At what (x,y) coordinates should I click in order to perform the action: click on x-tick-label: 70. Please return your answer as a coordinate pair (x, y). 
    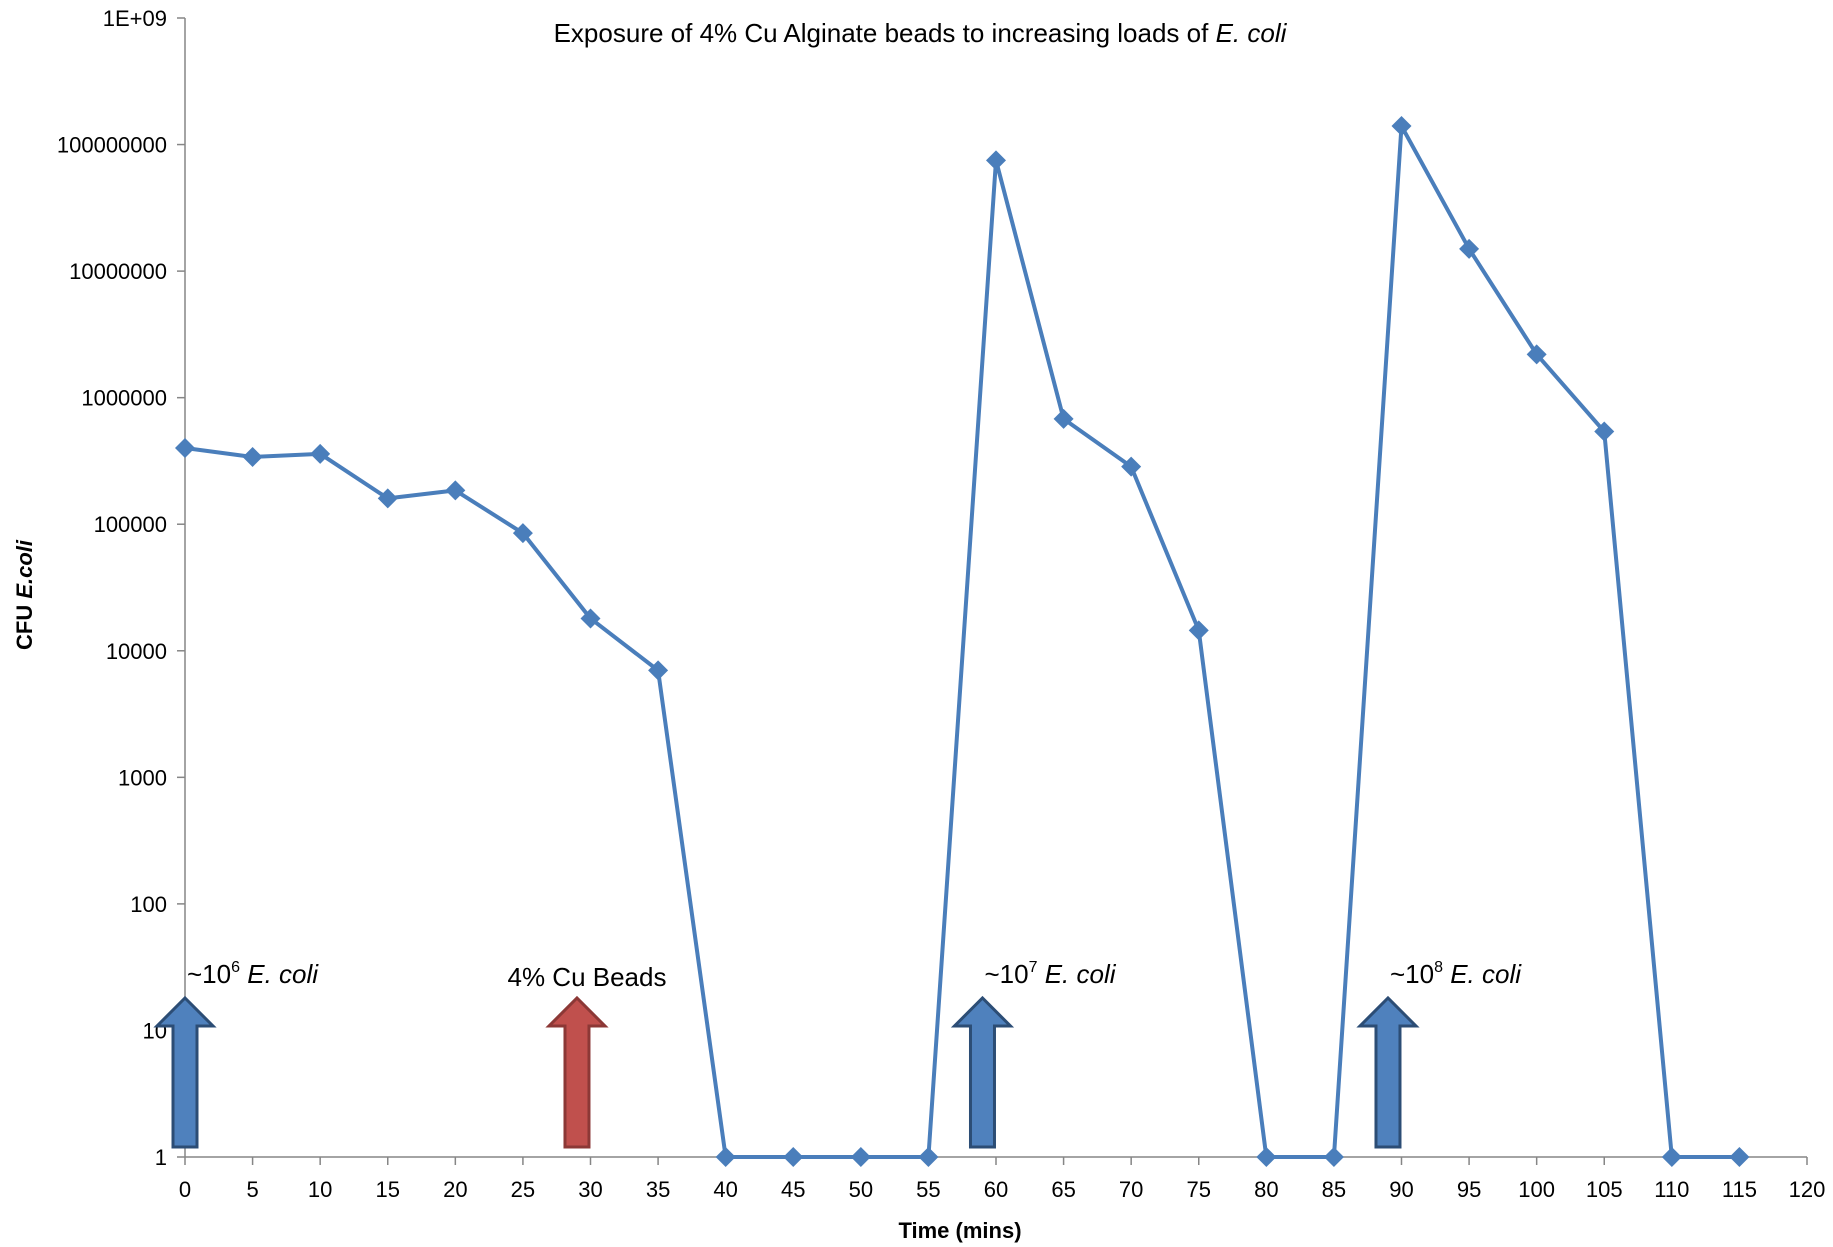
    Looking at the image, I should click on (1131, 1189).